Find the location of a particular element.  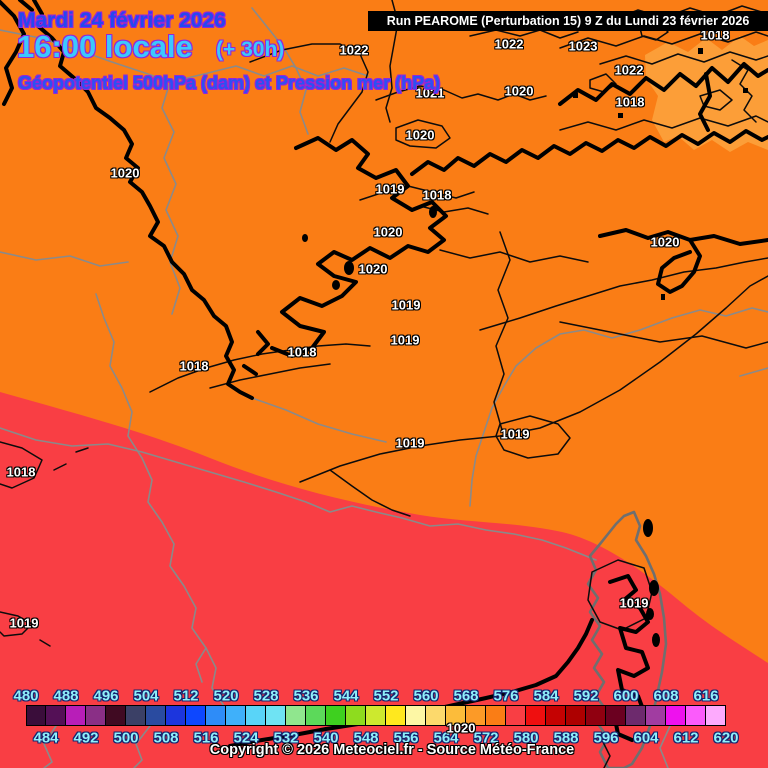

scale-value-top: 592 is located at coordinates (586, 696).